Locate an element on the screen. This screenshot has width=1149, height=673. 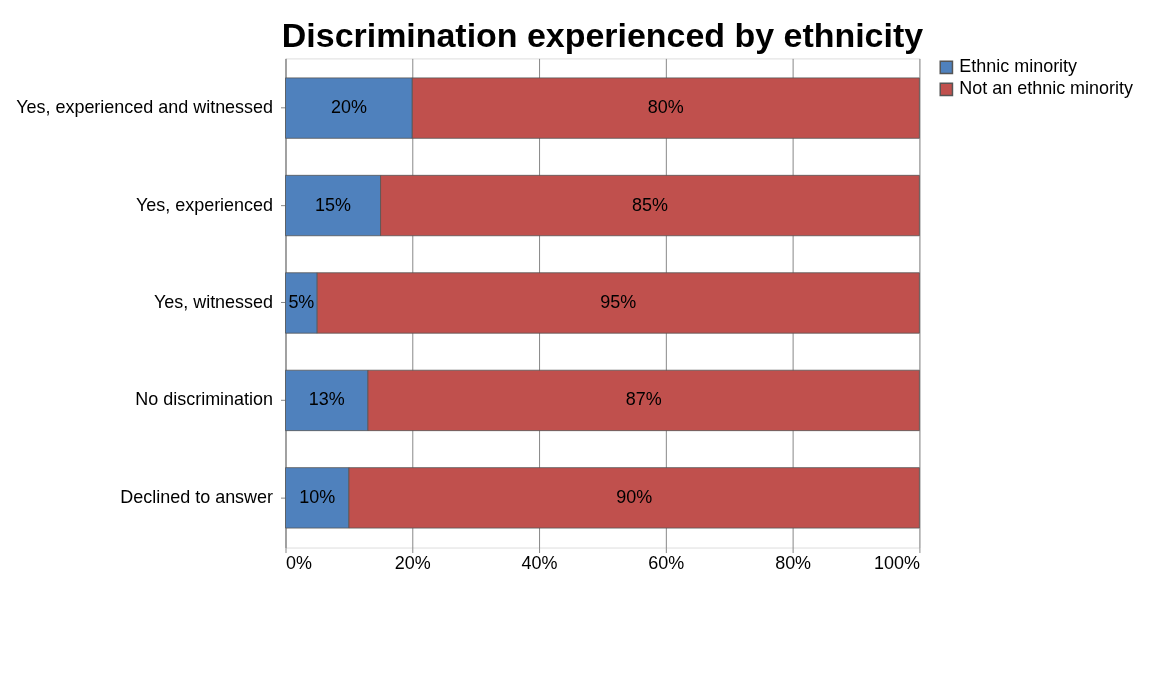
data-label: 95% is located at coordinates (618, 301).